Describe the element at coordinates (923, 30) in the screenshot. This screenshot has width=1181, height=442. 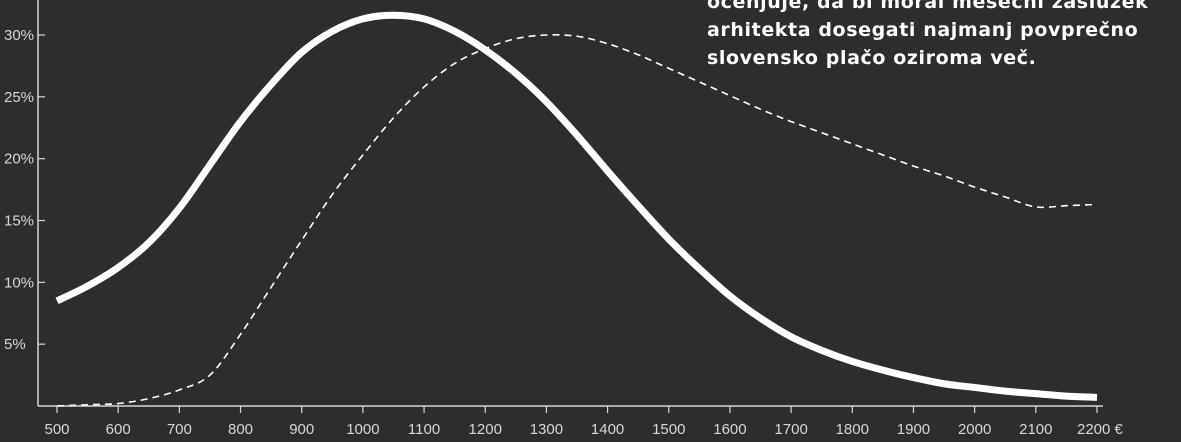
I see `annotation-line-2: arhitekta dosegati najmanj povprečno` at that location.